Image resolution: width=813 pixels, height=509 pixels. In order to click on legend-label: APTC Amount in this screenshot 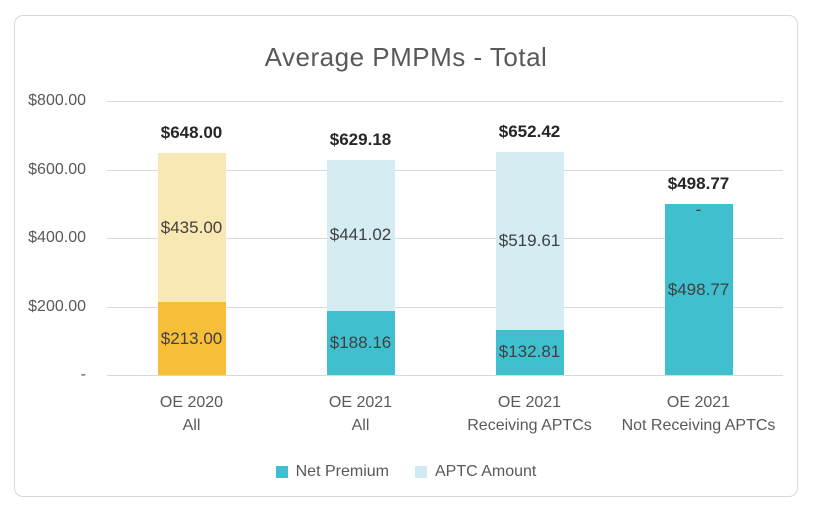, I will do `click(485, 471)`.